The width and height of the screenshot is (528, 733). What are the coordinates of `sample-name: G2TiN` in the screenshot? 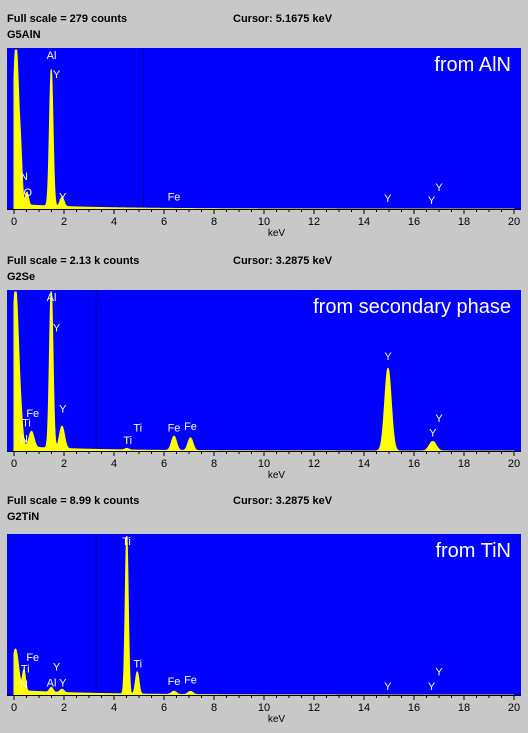 It's located at (23, 517).